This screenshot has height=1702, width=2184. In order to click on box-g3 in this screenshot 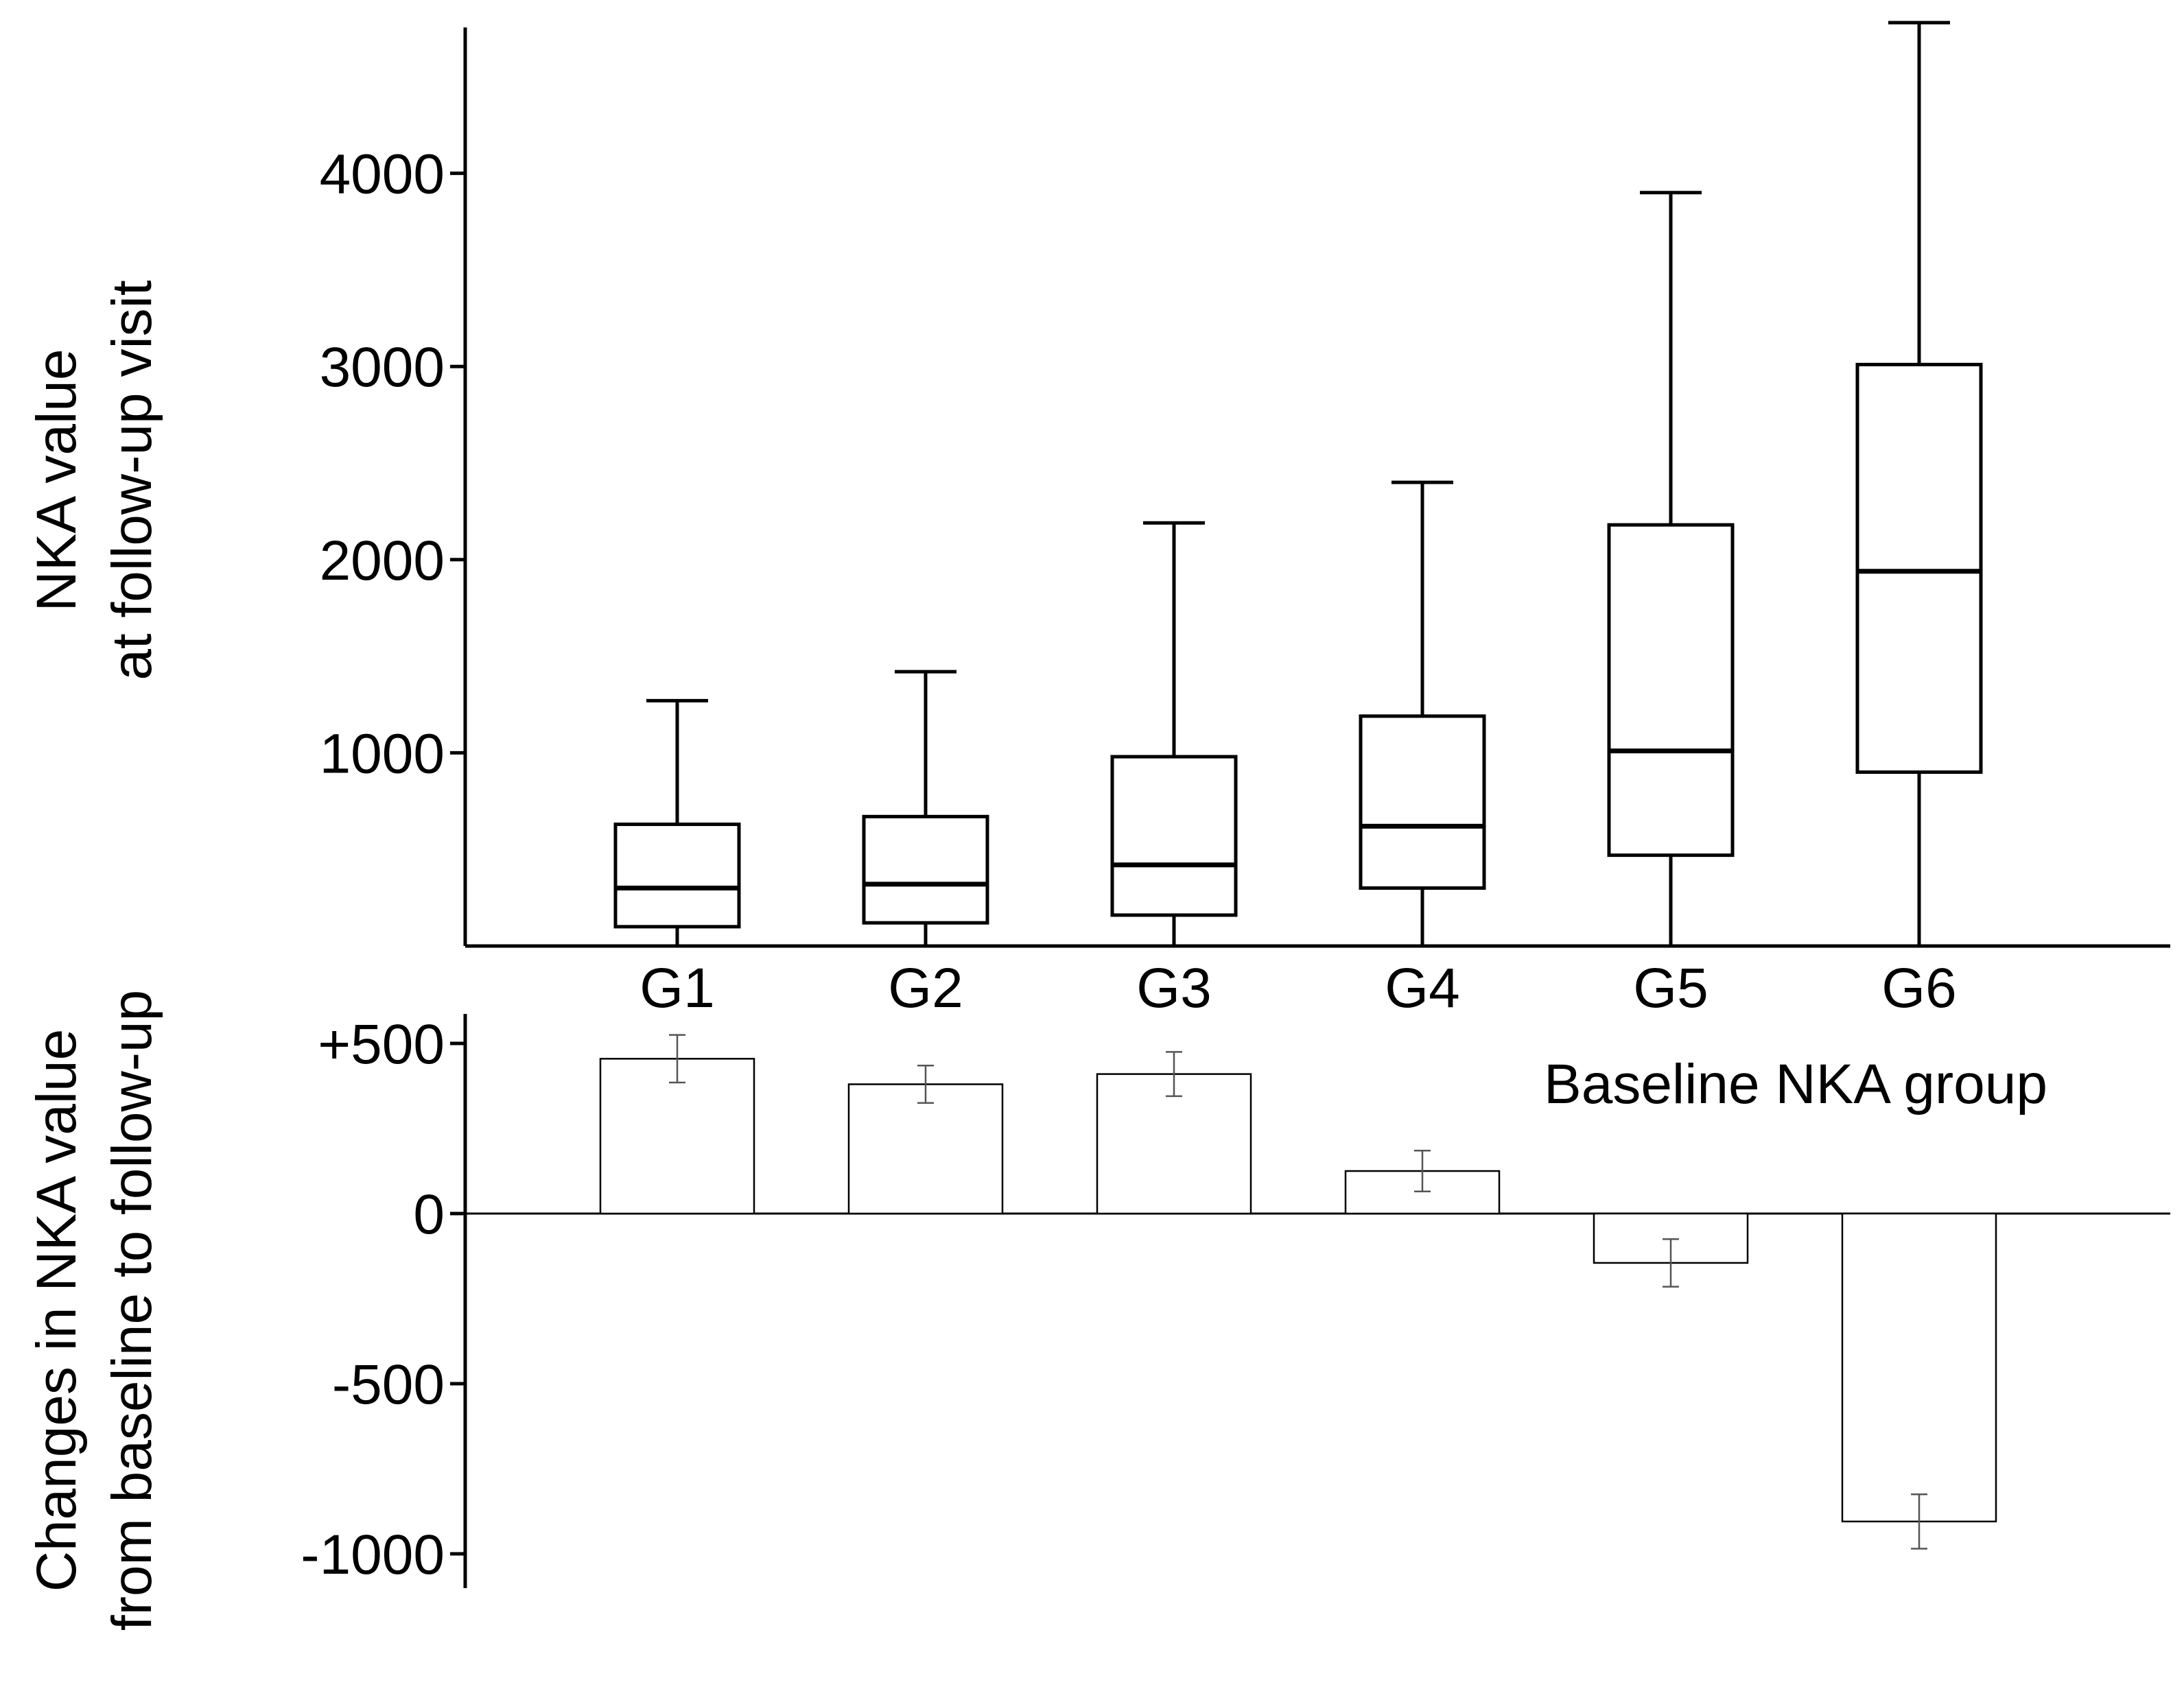, I will do `click(1174, 836)`.